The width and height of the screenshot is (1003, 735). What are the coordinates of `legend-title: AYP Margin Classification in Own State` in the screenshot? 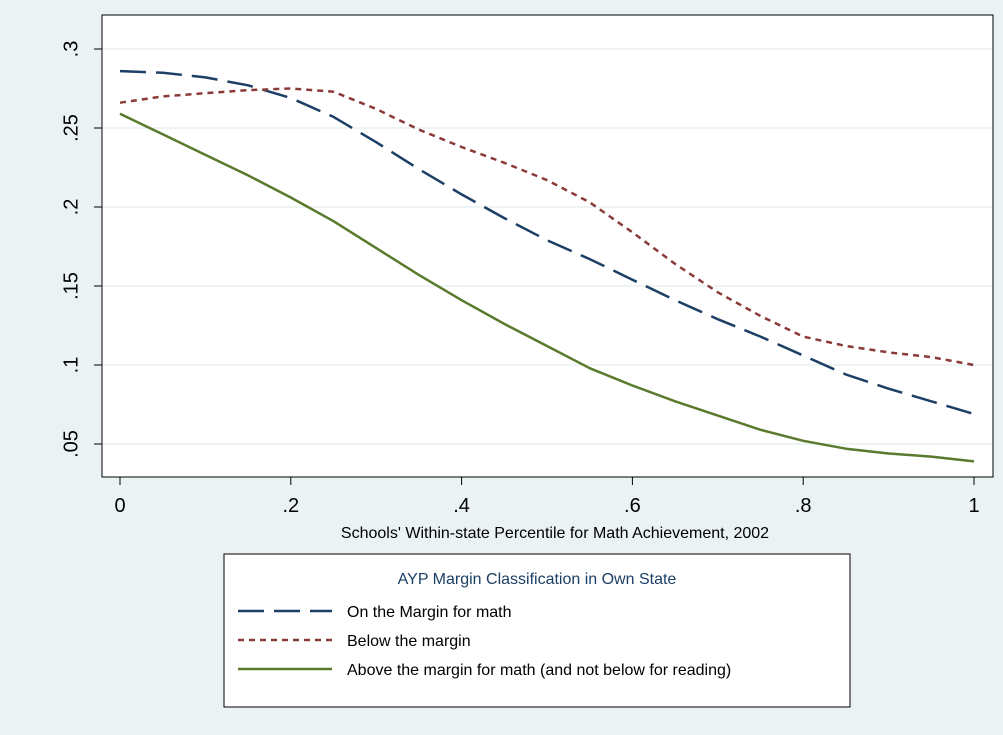 It's located at (537, 579).